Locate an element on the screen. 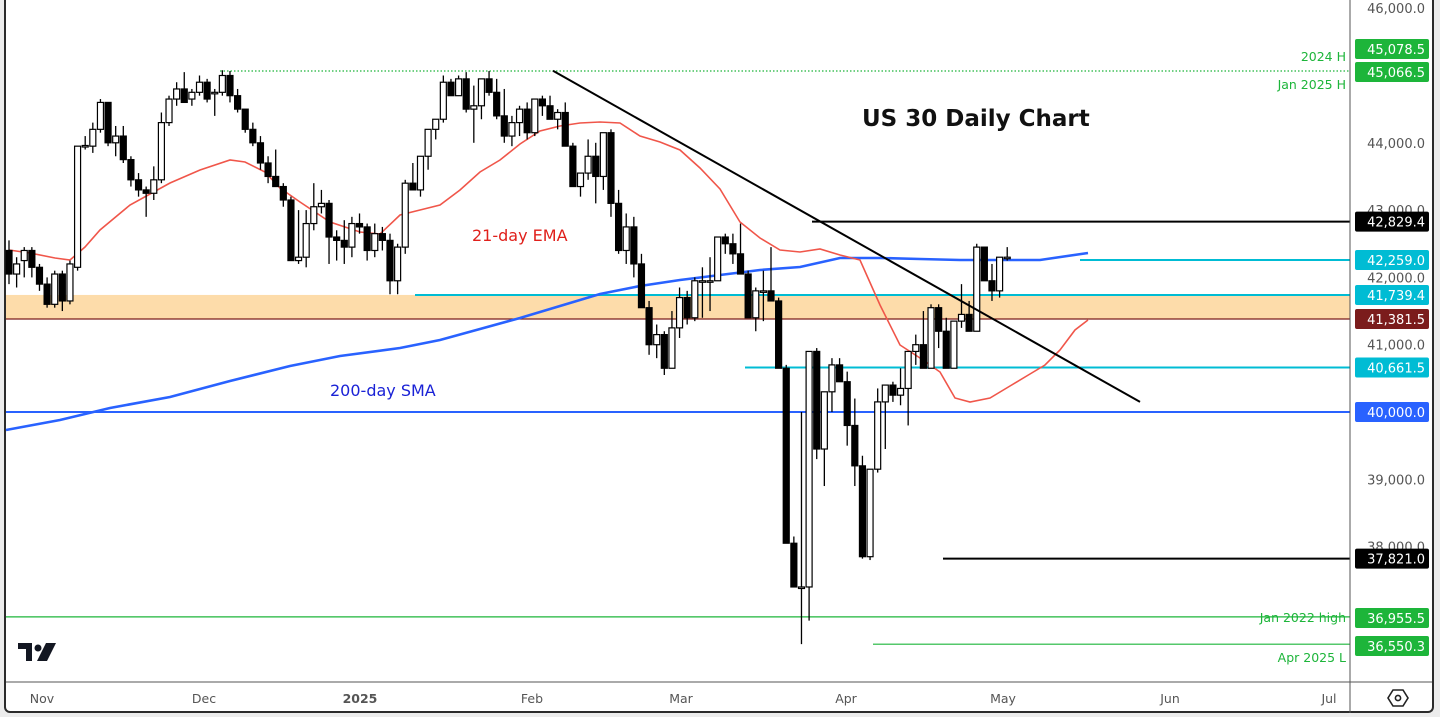  svg-text: 45,078.5 is located at coordinates (1396, 50).